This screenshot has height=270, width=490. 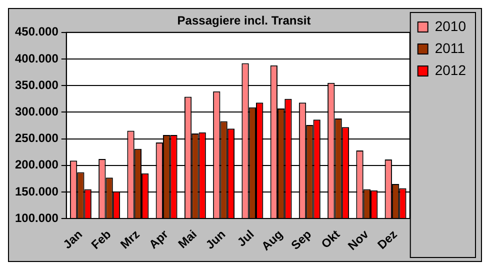 What do you see at coordinates (244, 21) in the screenshot?
I see `chart-title: Passagiere incl. Transit` at bounding box center [244, 21].